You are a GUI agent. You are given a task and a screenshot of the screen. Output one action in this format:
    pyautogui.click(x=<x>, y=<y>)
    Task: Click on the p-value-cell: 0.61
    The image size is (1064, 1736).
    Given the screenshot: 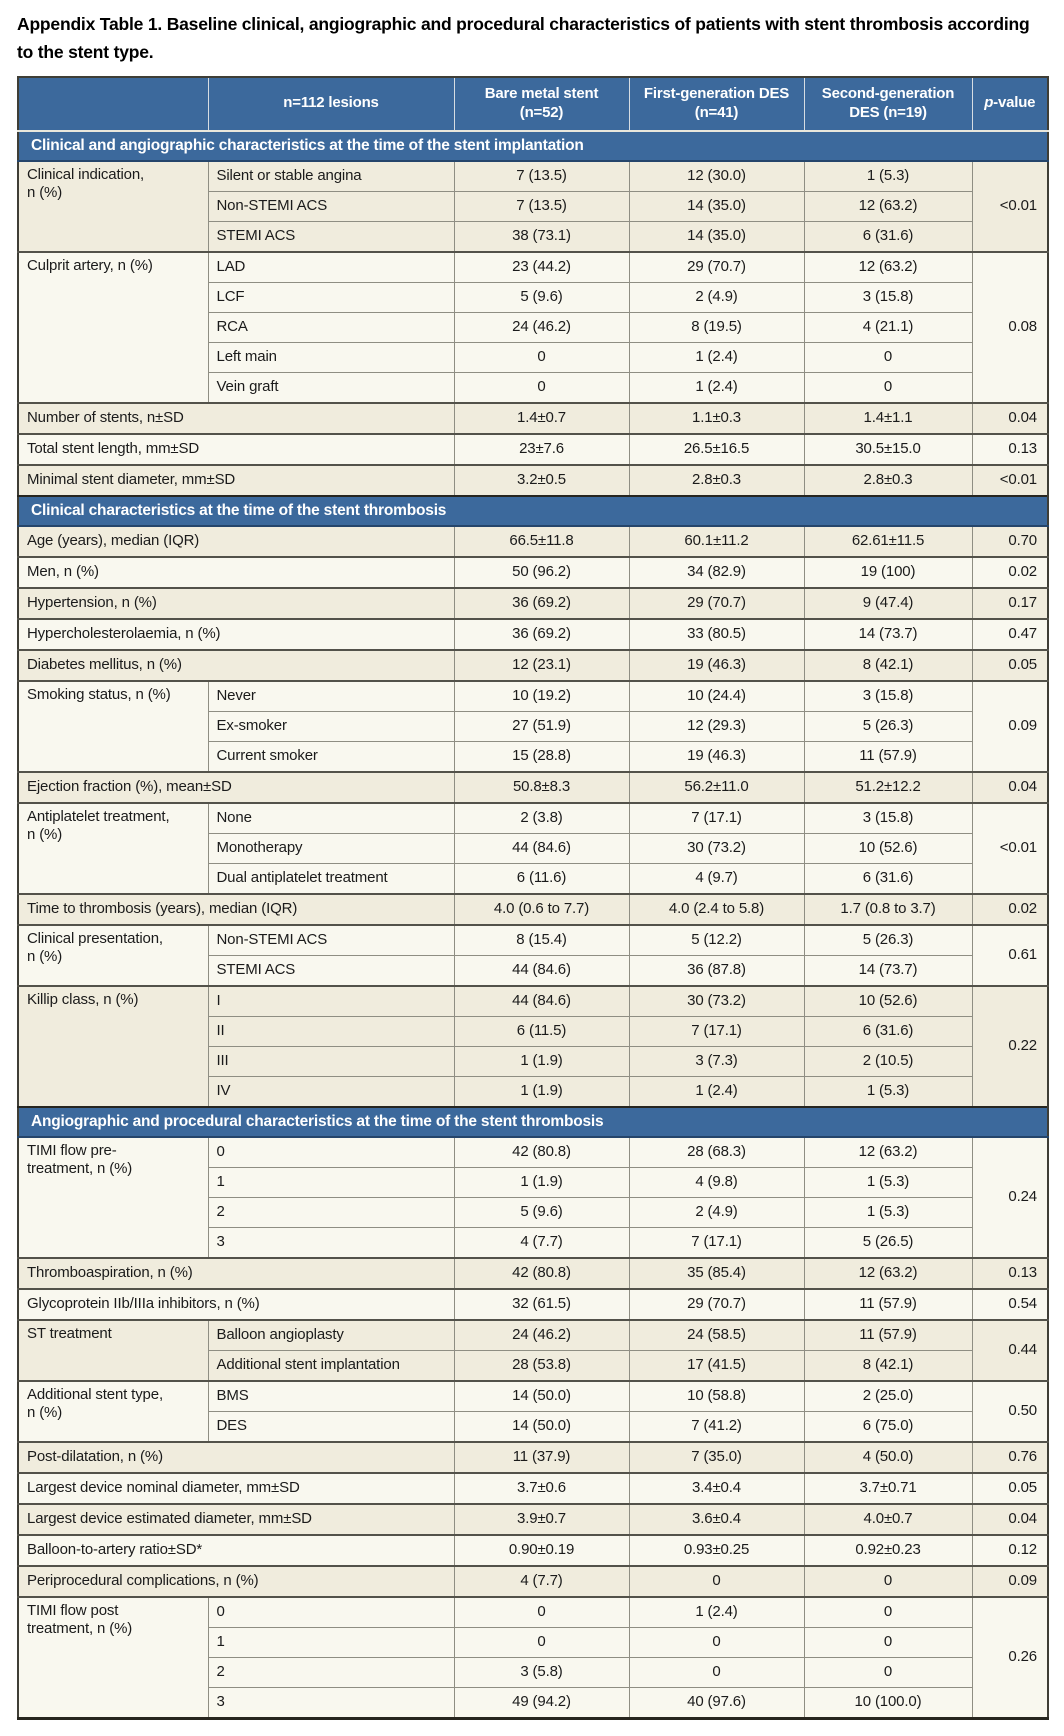 What is the action you would take?
    pyautogui.click(x=1010, y=955)
    